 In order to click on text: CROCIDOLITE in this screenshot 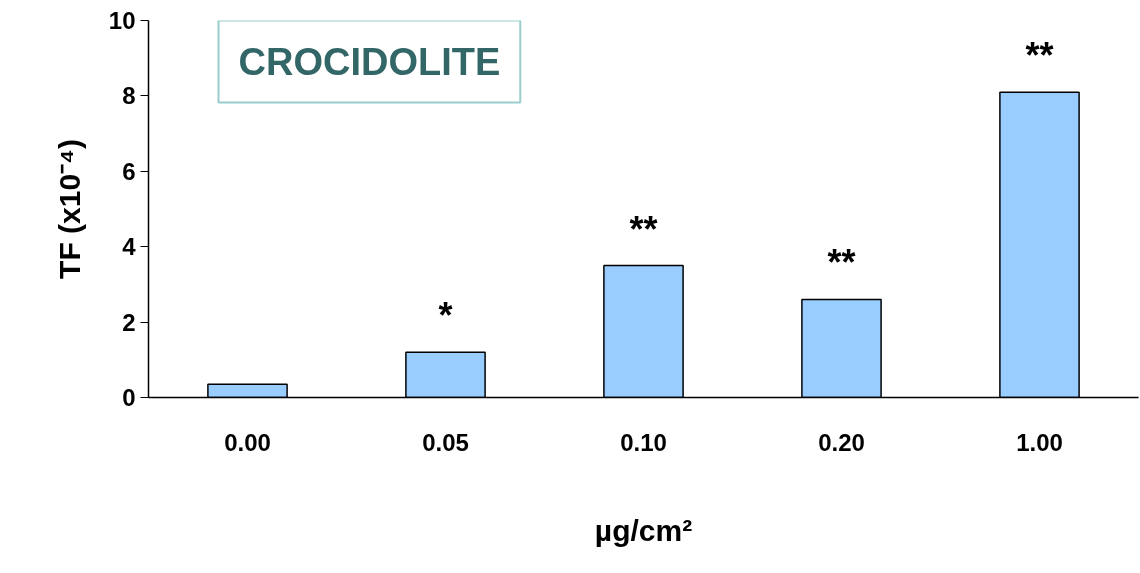, I will do `click(369, 61)`.